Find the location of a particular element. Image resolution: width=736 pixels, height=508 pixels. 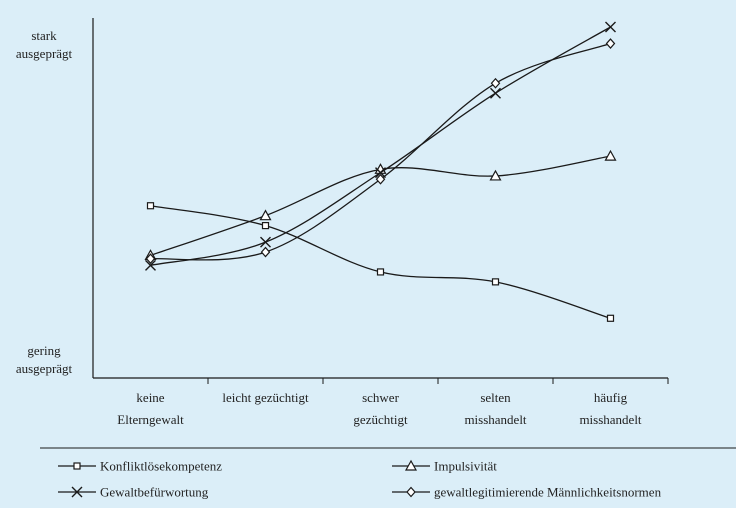

legend-item: Konfliktlösekompetenz is located at coordinates (140, 466).